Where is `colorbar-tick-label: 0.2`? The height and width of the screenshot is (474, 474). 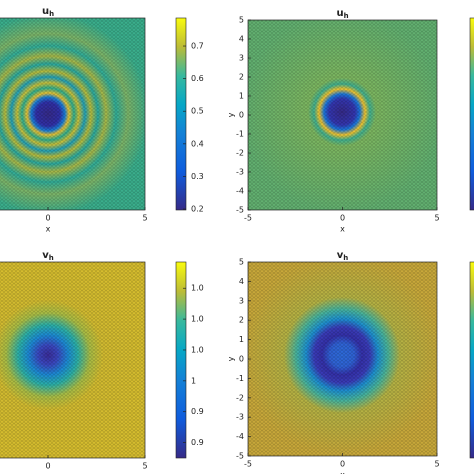
colorbar-tick-label: 0.2 is located at coordinates (197, 209).